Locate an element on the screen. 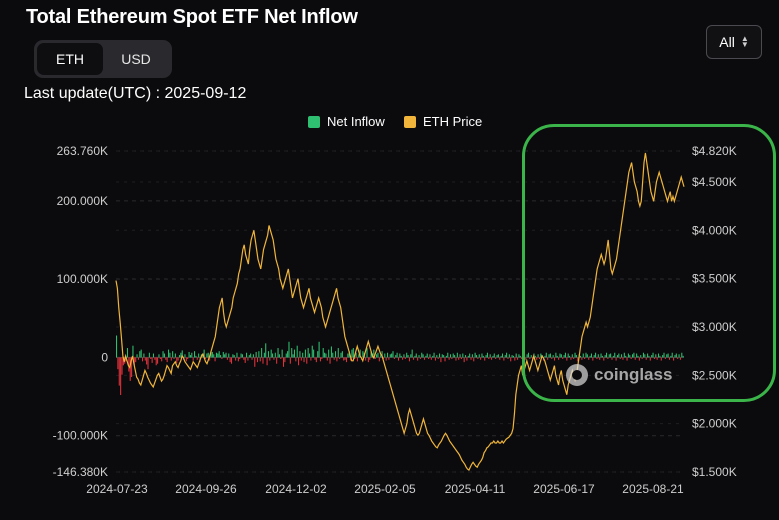 The image size is (779, 520). unit-option-eth: ETH is located at coordinates (70, 59).